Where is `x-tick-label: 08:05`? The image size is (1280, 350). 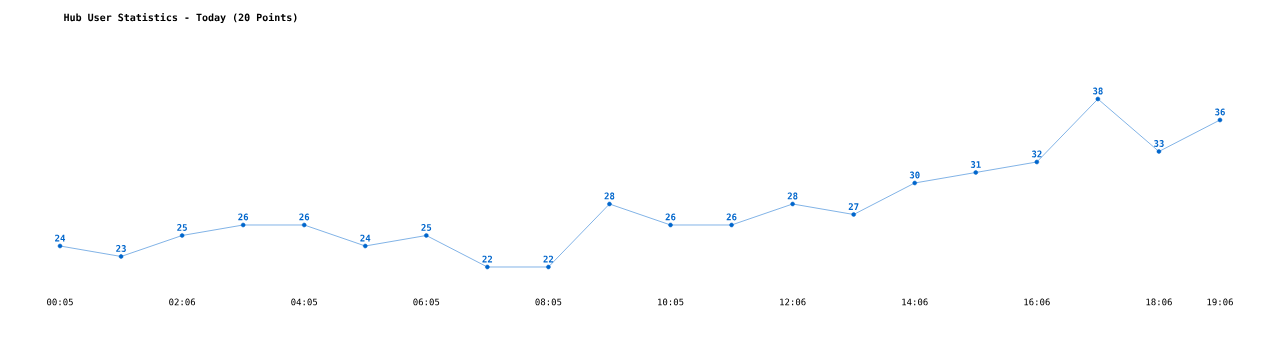
x-tick-label: 08:05 is located at coordinates (548, 302).